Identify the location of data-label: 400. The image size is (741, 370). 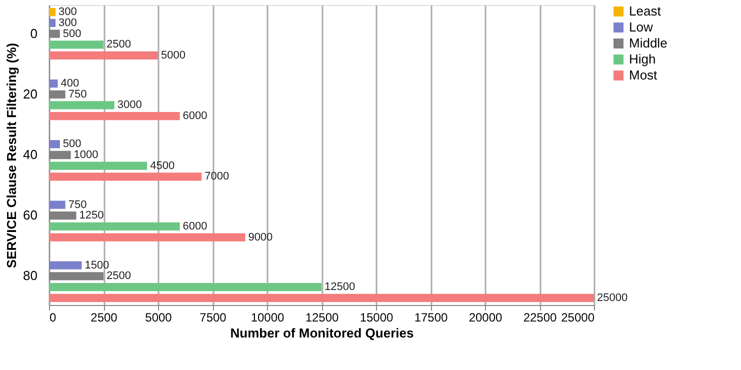
(70, 84).